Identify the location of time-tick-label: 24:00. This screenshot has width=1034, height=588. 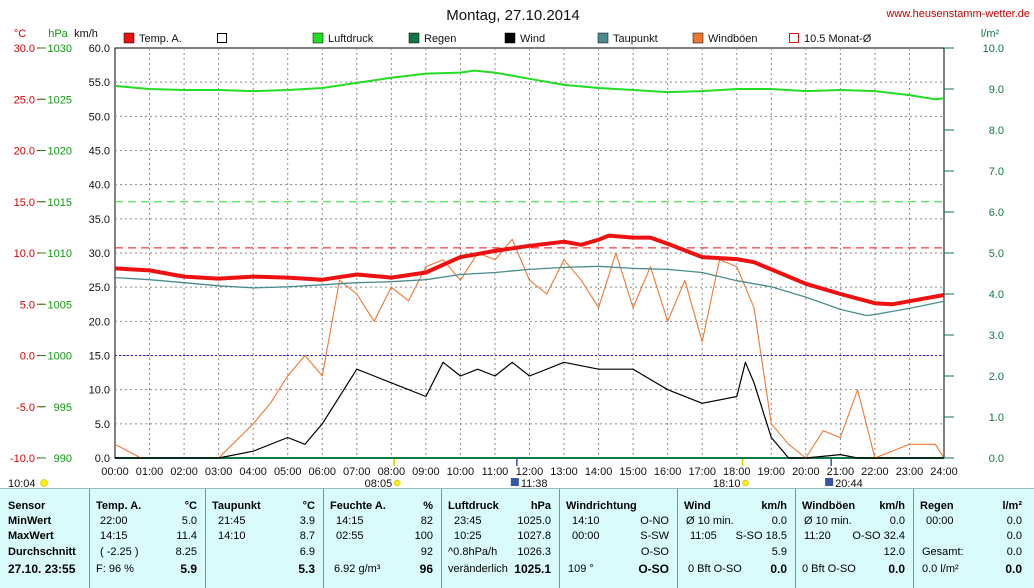
(944, 472).